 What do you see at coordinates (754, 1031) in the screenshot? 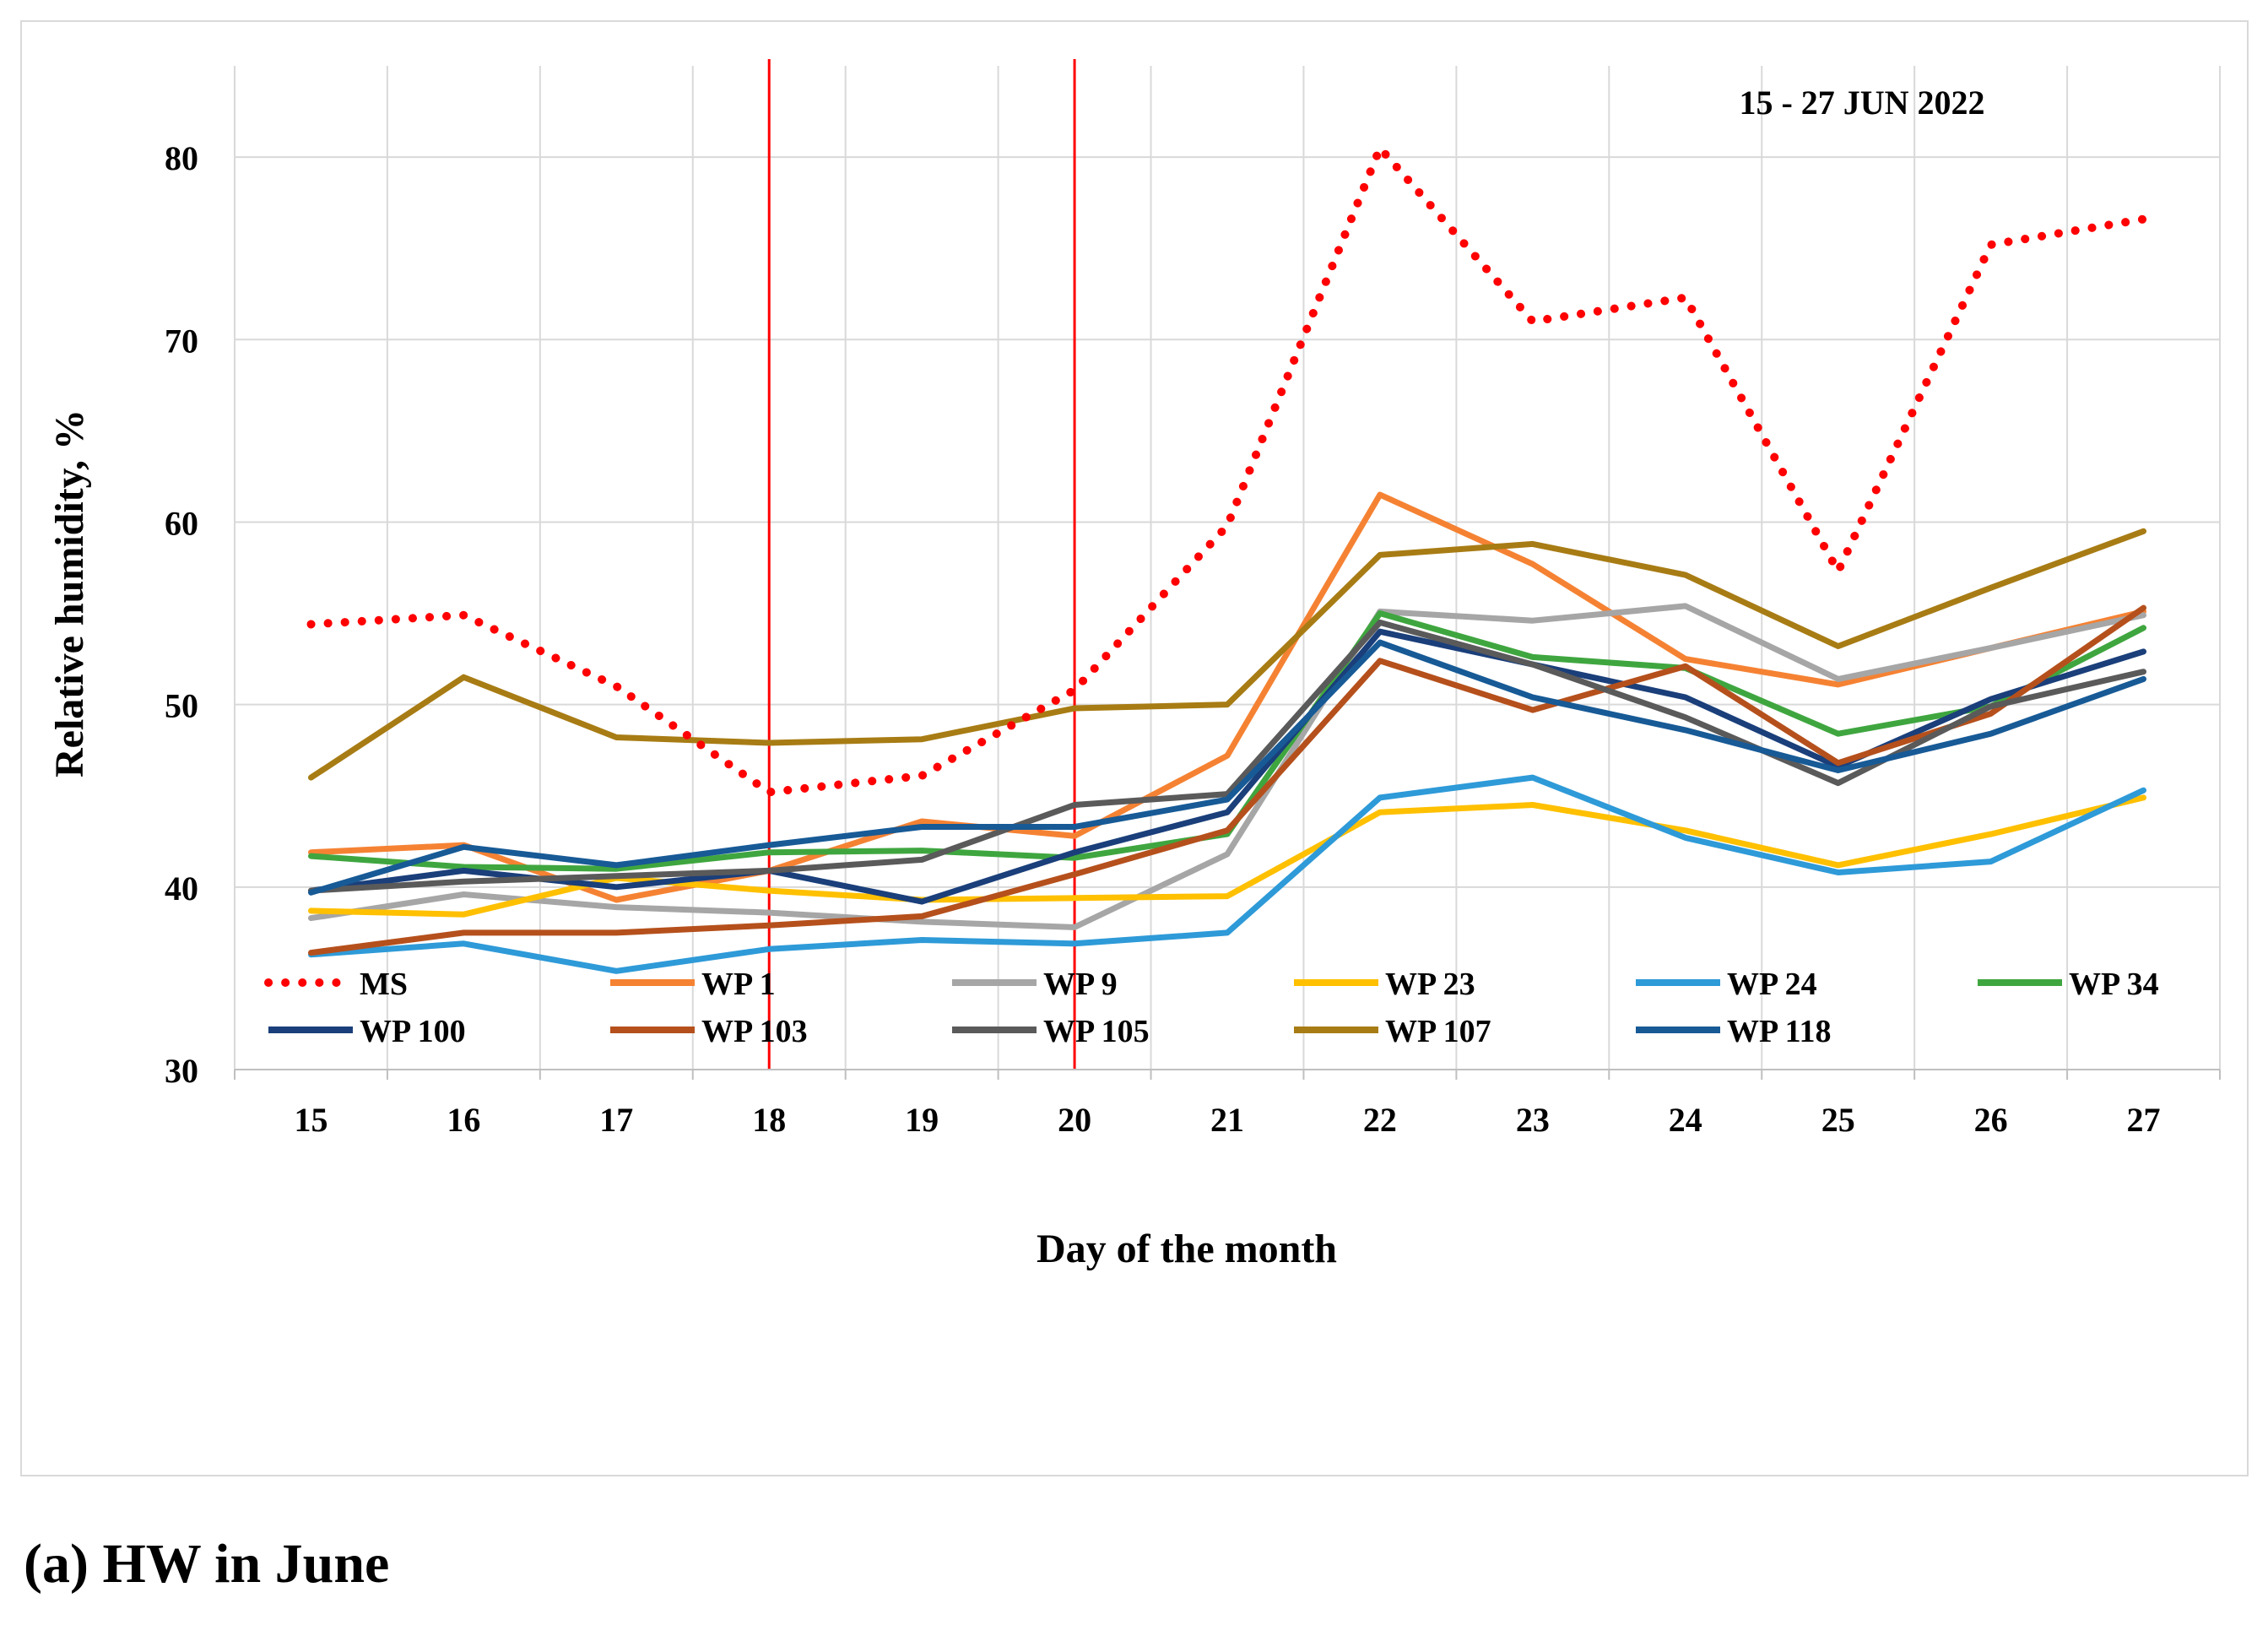
I see `legend-label: WP 103` at bounding box center [754, 1031].